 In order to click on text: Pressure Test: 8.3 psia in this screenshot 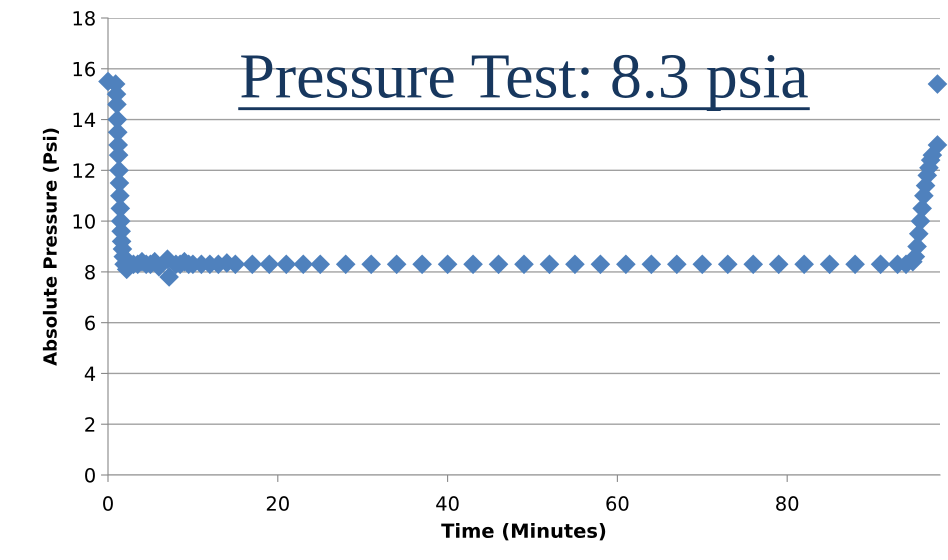, I will do `click(524, 82)`.